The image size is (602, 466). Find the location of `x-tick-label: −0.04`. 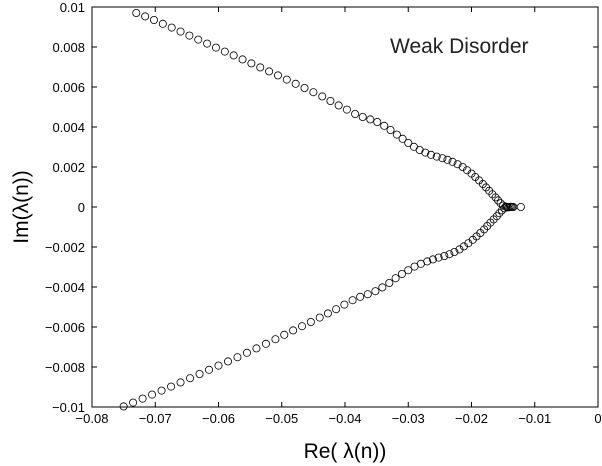

x-tick-label: −0.04 is located at coordinates (345, 418).